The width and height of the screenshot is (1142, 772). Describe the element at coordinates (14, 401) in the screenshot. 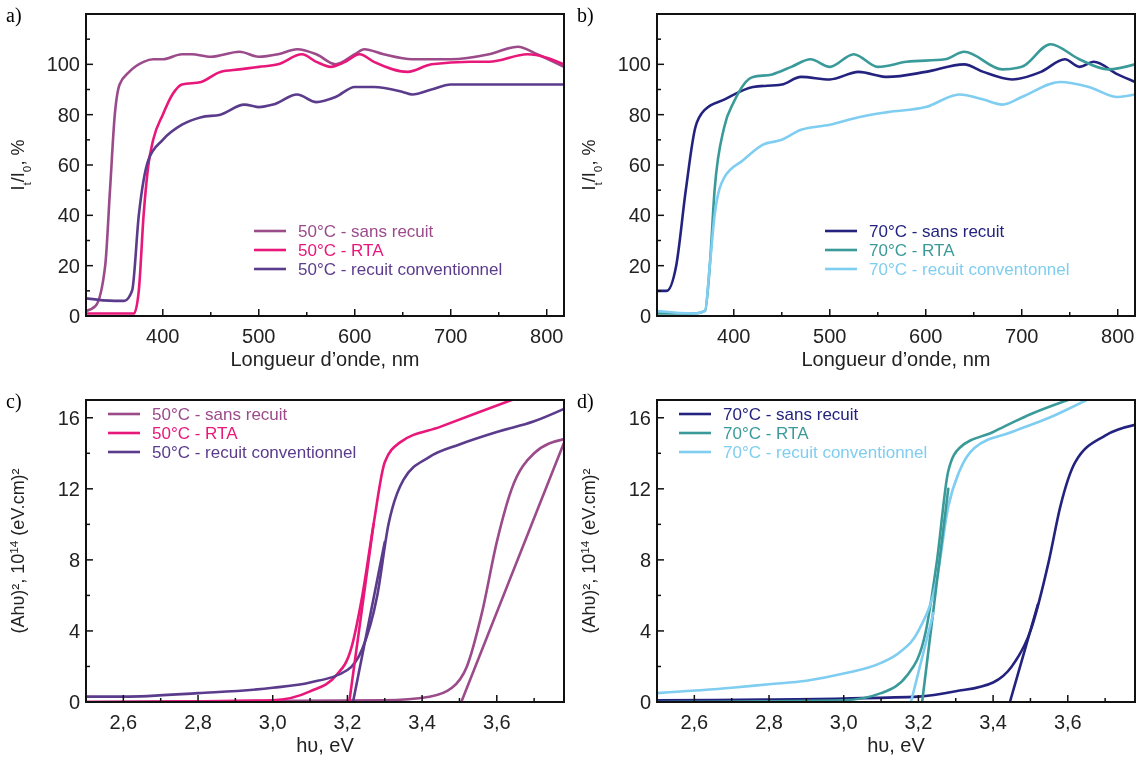

I see `chart-title: c)` at that location.